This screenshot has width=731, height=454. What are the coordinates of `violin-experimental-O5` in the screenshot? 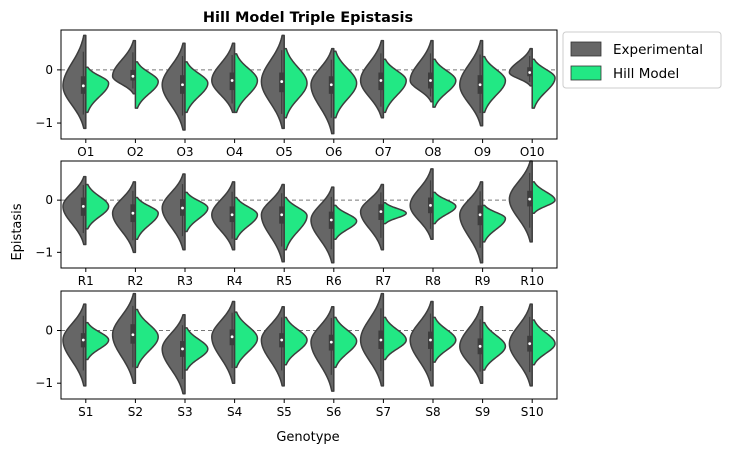 It's located at (272, 82).